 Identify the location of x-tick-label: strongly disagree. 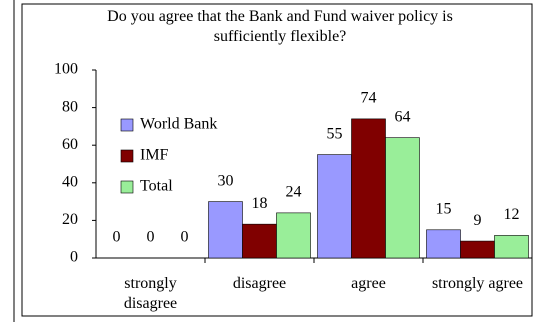
(150, 293).